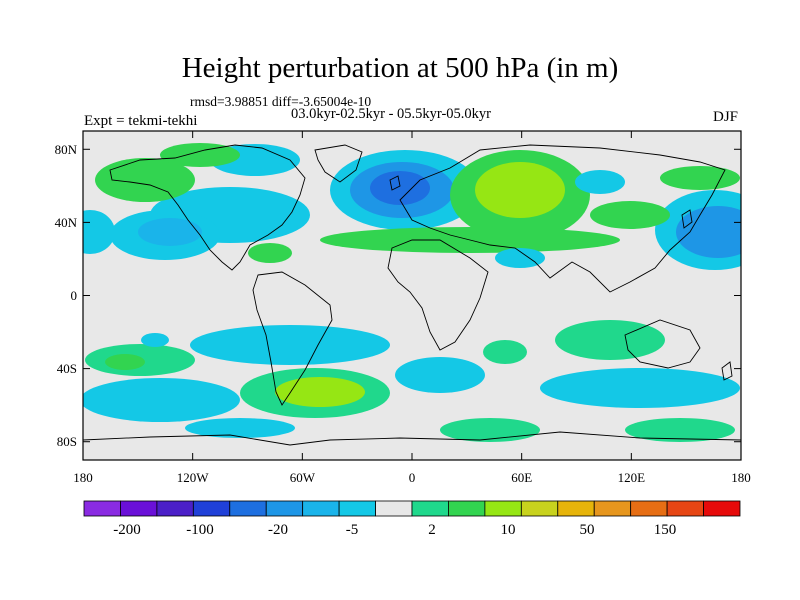 This screenshot has height=600, width=800. What do you see at coordinates (412, 438) in the screenshot?
I see `coast-antarctica` at bounding box center [412, 438].